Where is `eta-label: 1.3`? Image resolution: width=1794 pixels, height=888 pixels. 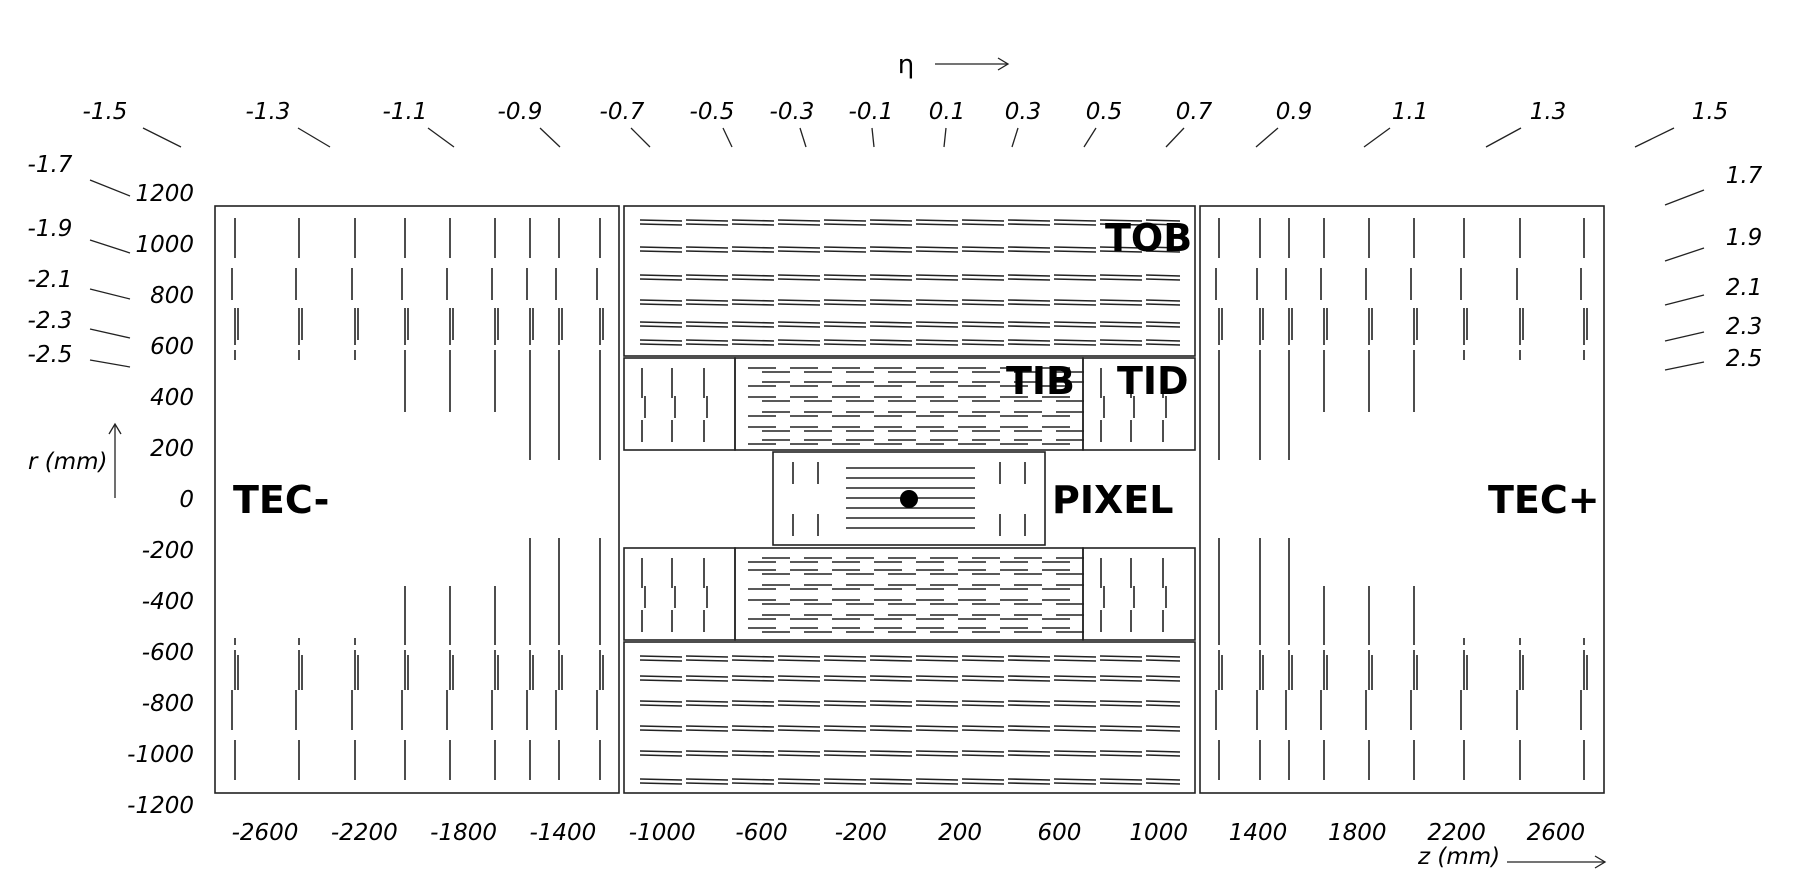 eta-label: 1.3 is located at coordinates (1548, 112).